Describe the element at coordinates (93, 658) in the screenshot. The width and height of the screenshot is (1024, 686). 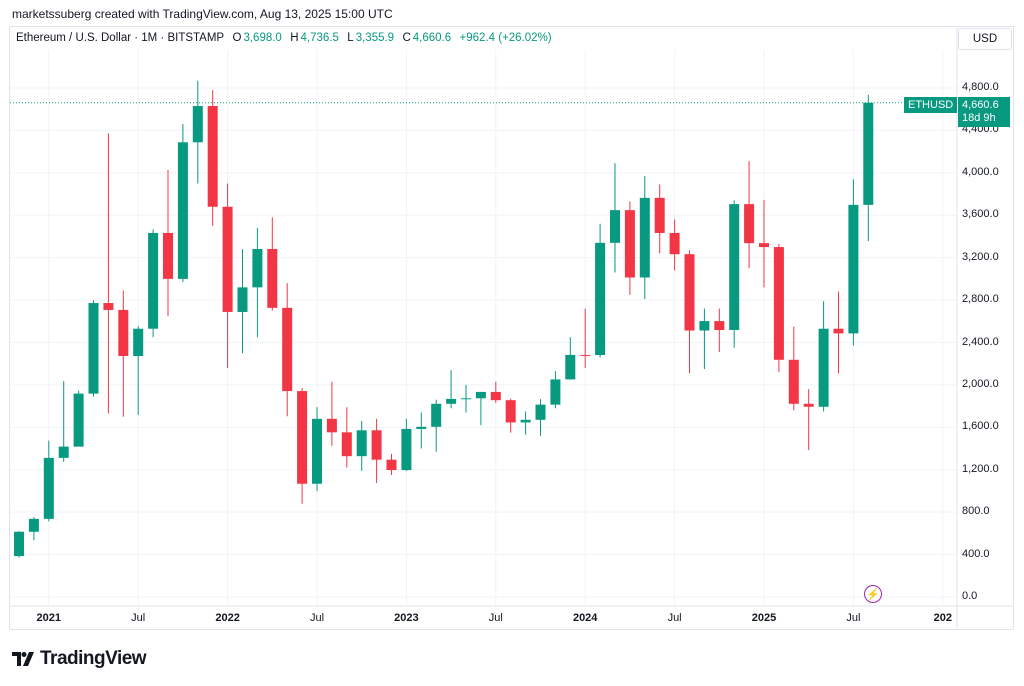
I see `brand-name: TradingView` at that location.